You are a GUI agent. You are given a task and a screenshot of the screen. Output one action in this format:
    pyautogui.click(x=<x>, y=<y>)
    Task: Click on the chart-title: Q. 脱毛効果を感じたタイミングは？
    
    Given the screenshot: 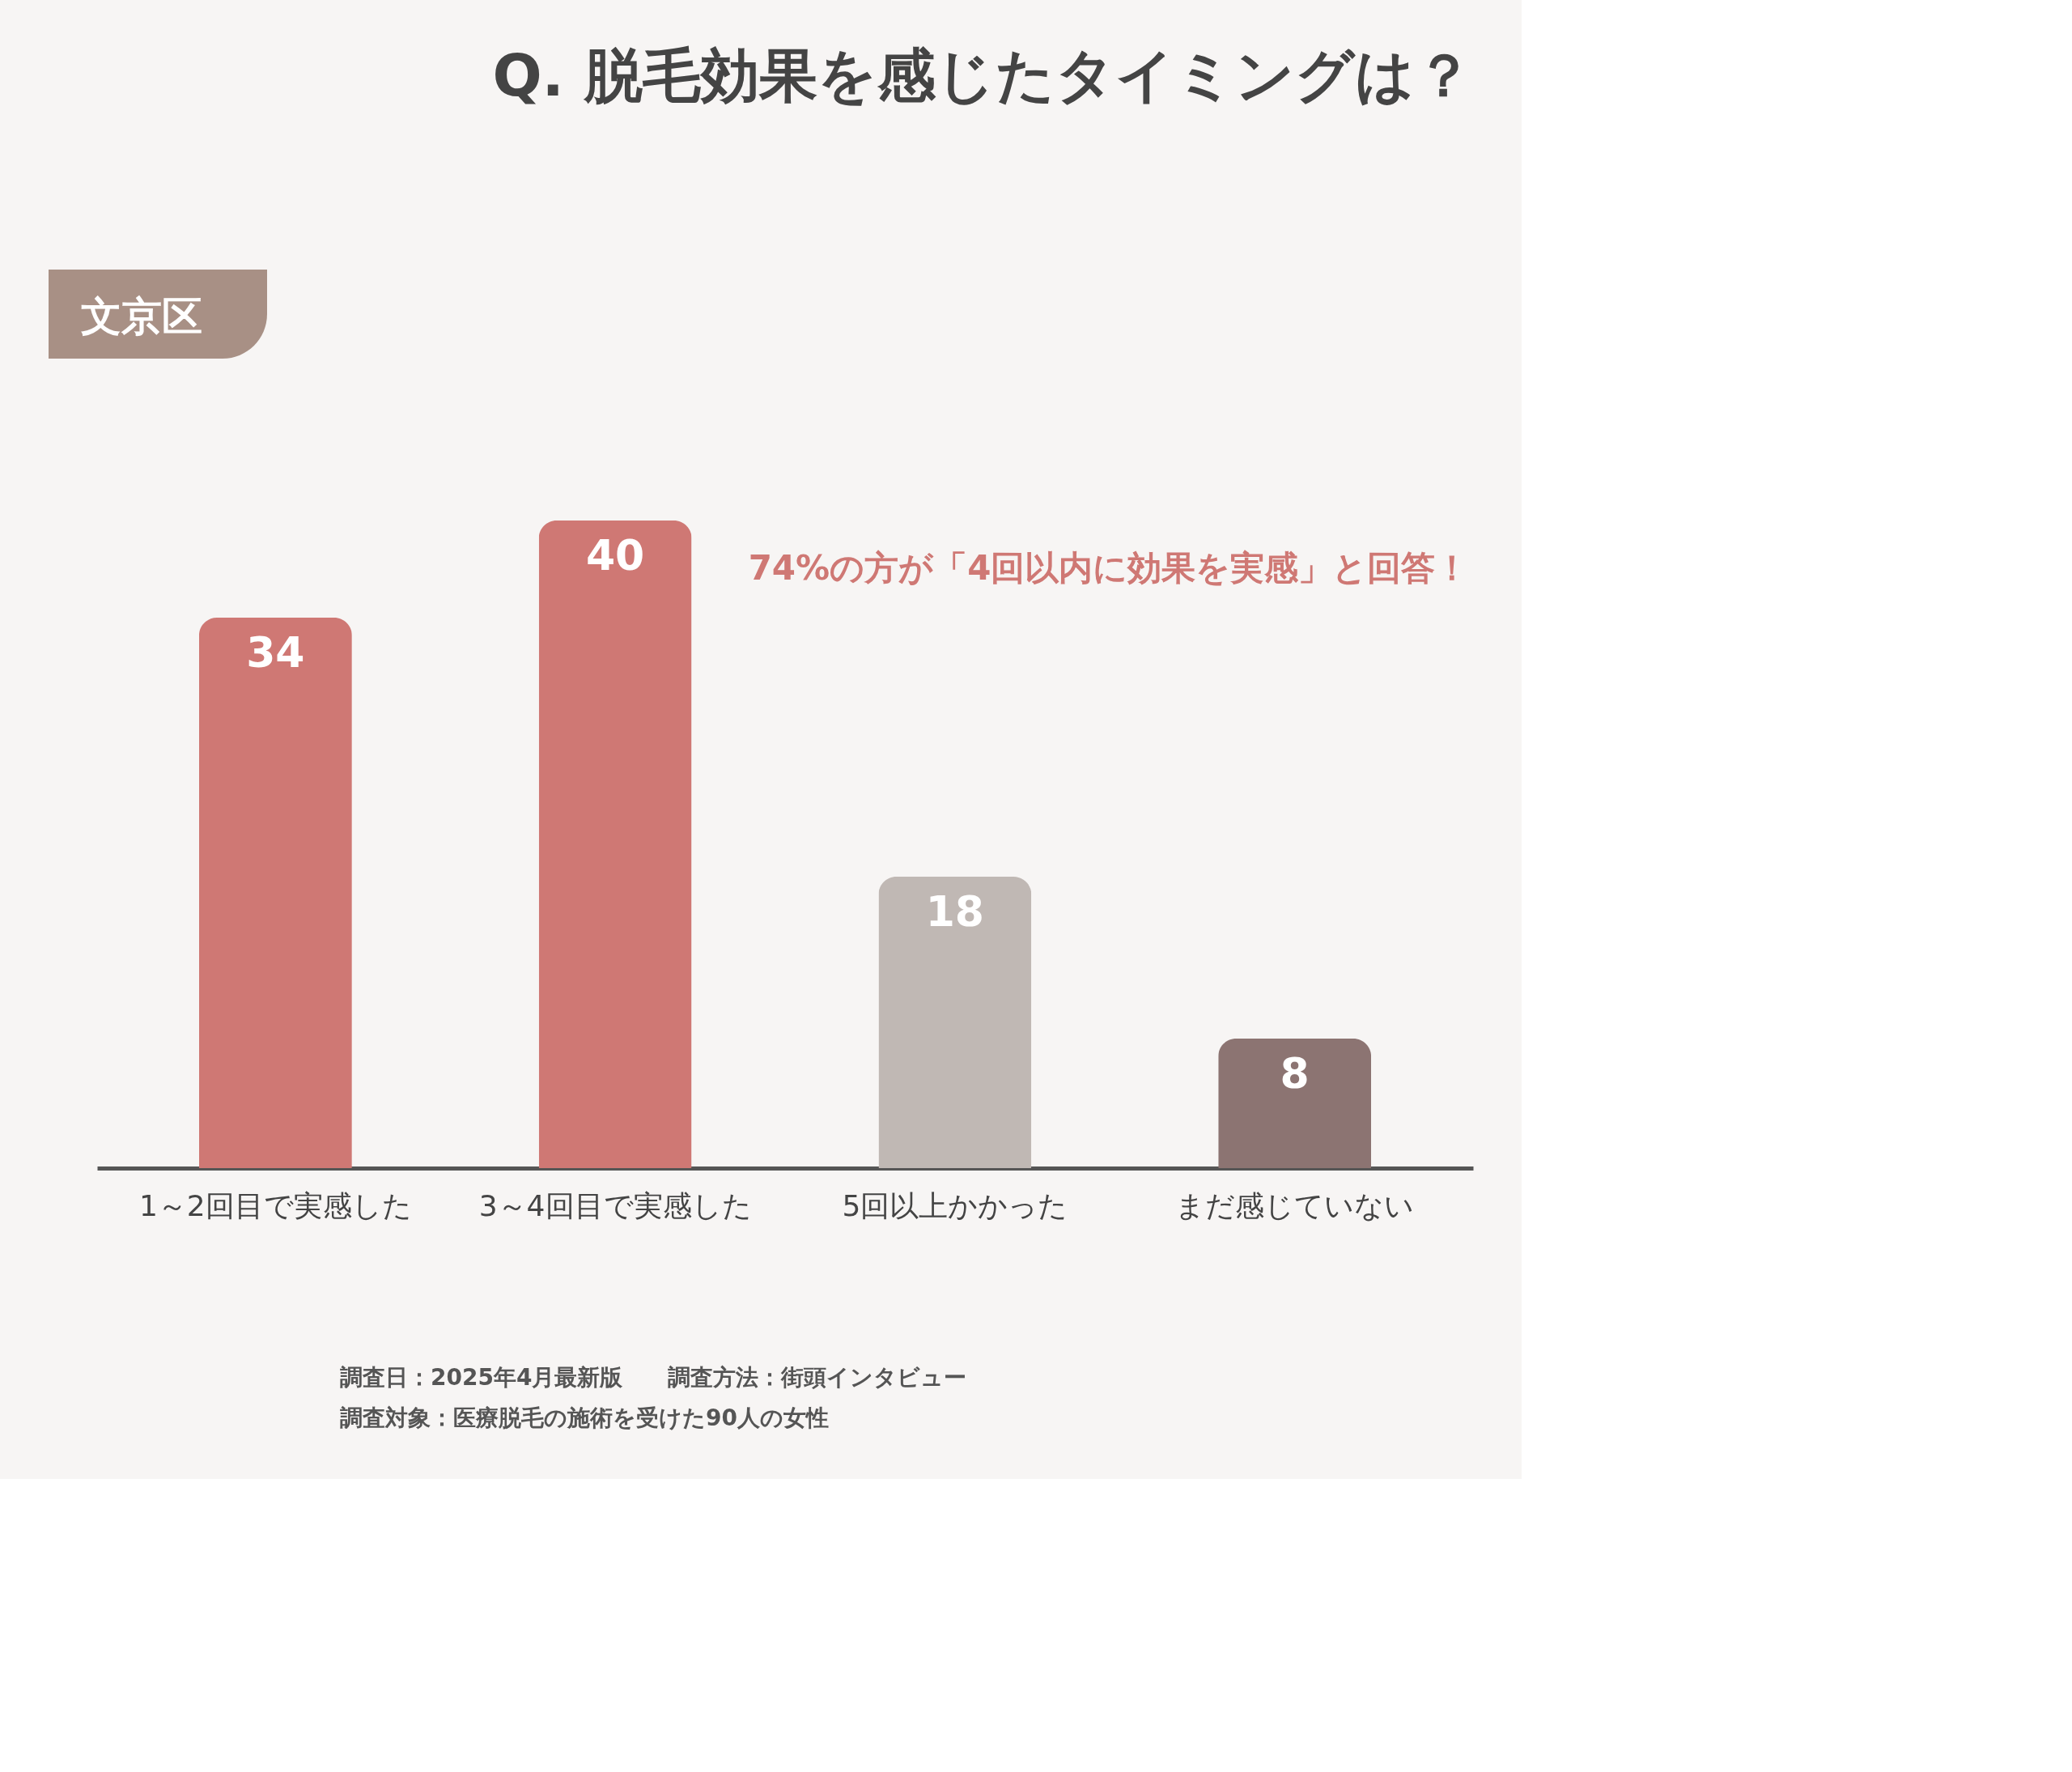 What is the action you would take?
    pyautogui.click(x=982, y=75)
    